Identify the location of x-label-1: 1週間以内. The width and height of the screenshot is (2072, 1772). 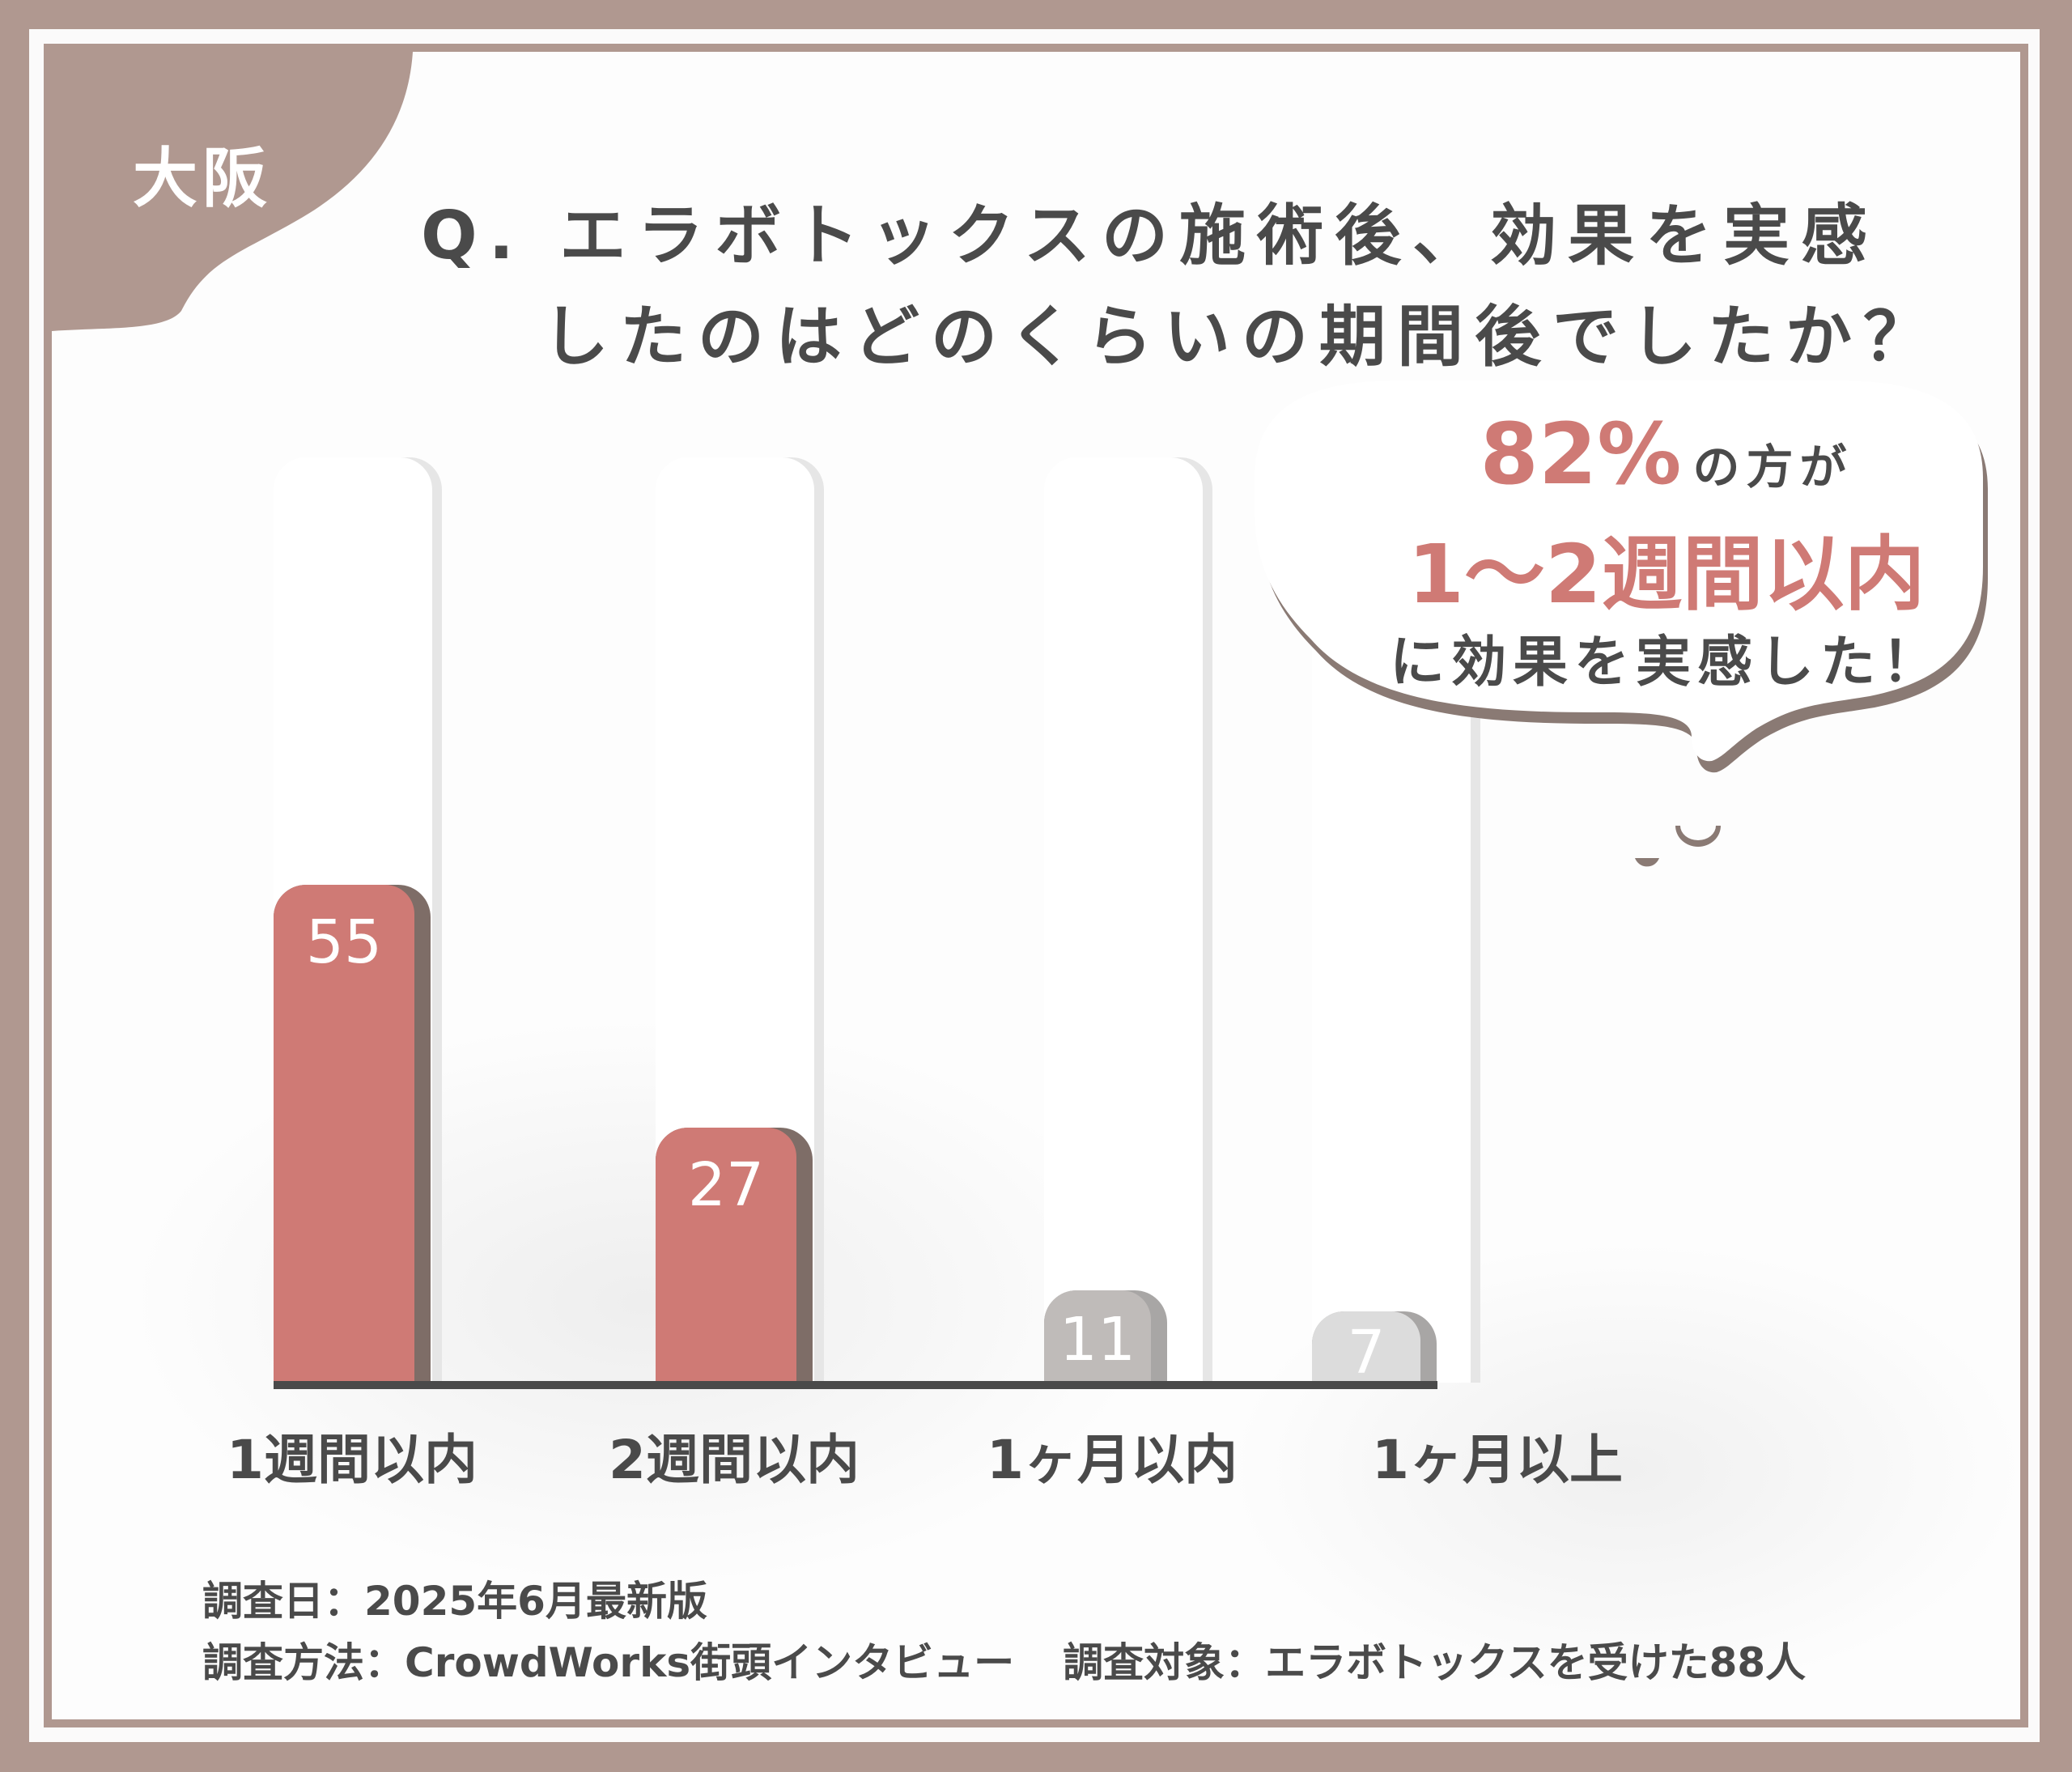
(352, 1460).